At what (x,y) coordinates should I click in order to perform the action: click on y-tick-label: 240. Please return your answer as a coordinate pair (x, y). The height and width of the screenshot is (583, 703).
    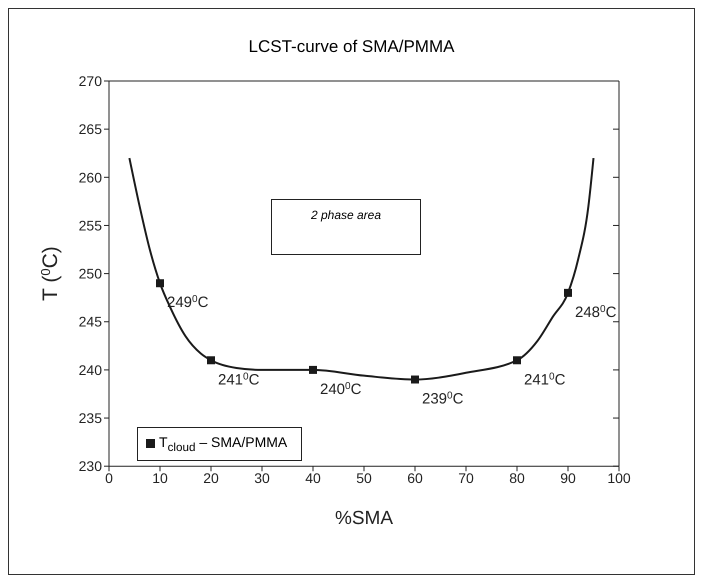
    Looking at the image, I should click on (90, 370).